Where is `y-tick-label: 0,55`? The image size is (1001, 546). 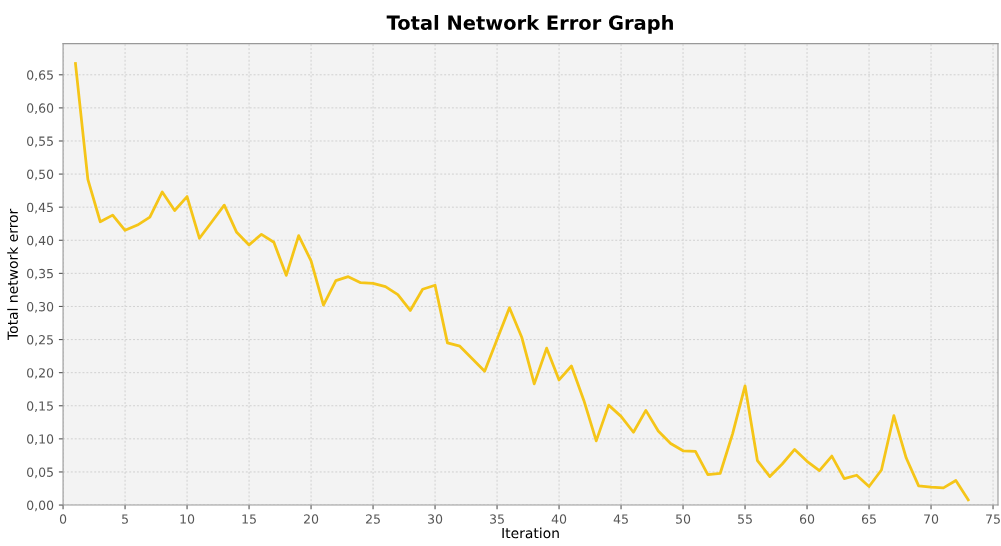 y-tick-label: 0,55 is located at coordinates (40, 142).